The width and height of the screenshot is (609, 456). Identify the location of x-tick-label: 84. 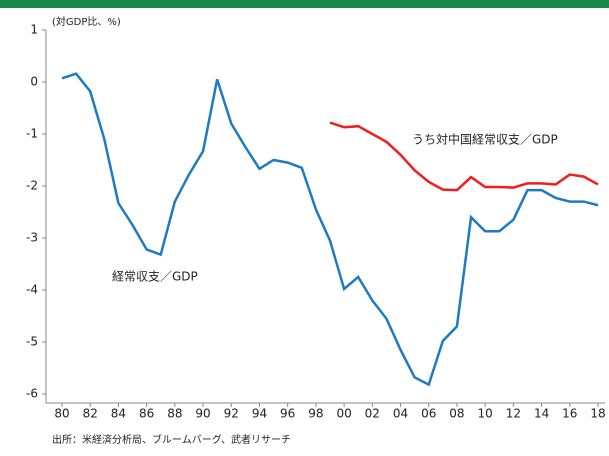
(118, 414).